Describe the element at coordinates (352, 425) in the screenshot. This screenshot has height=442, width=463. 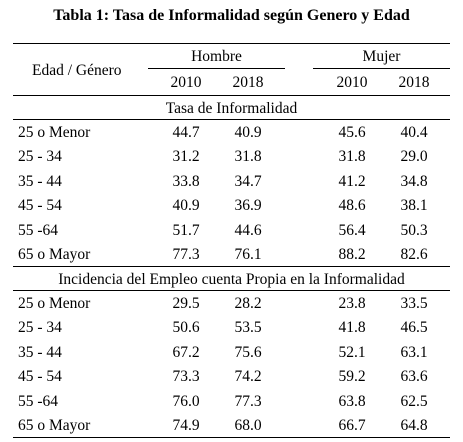
I see `table-cell: 66.7` at that location.